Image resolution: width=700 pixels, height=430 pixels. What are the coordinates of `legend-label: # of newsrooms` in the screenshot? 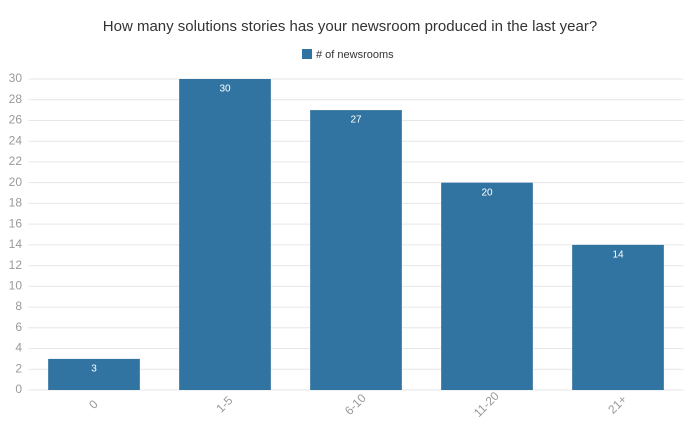 It's located at (355, 55).